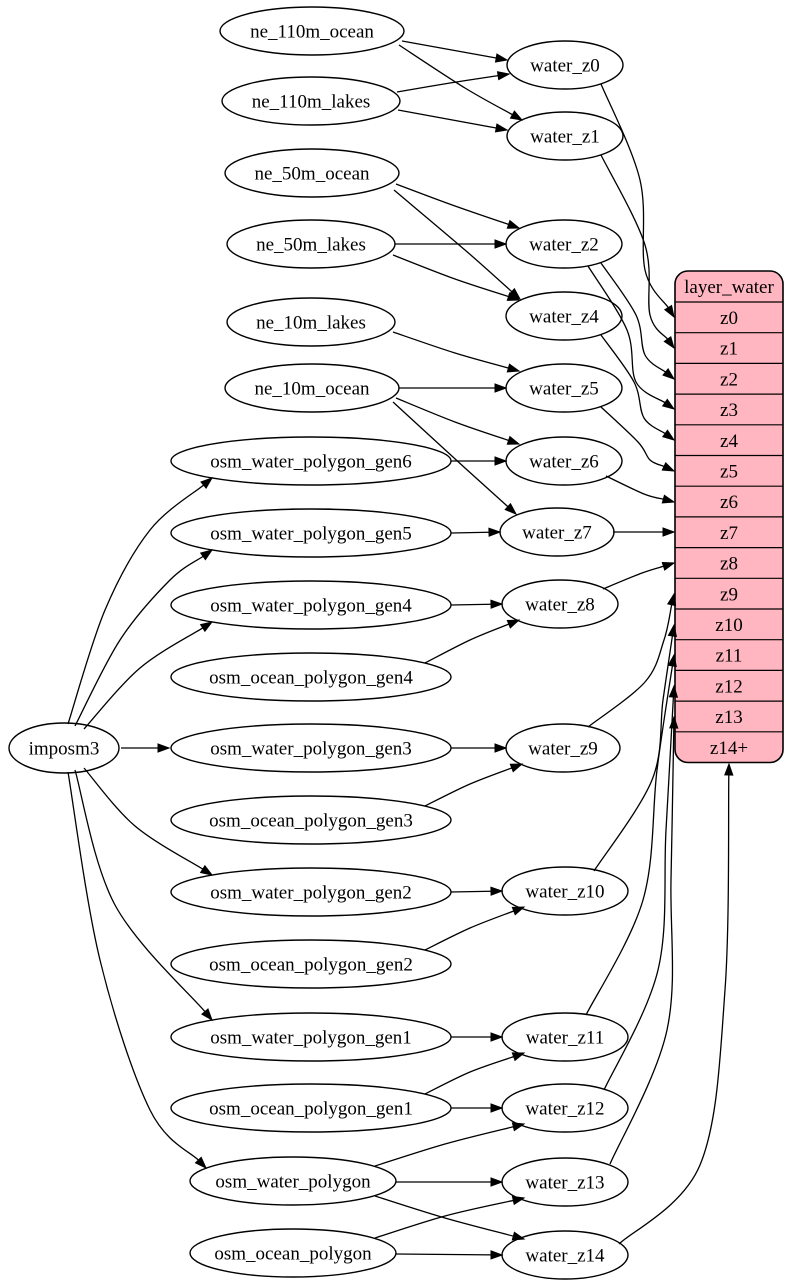  Describe the element at coordinates (456, 277) in the screenshot. I see `edge-ne_50m_lakes-to-water_z4` at that location.